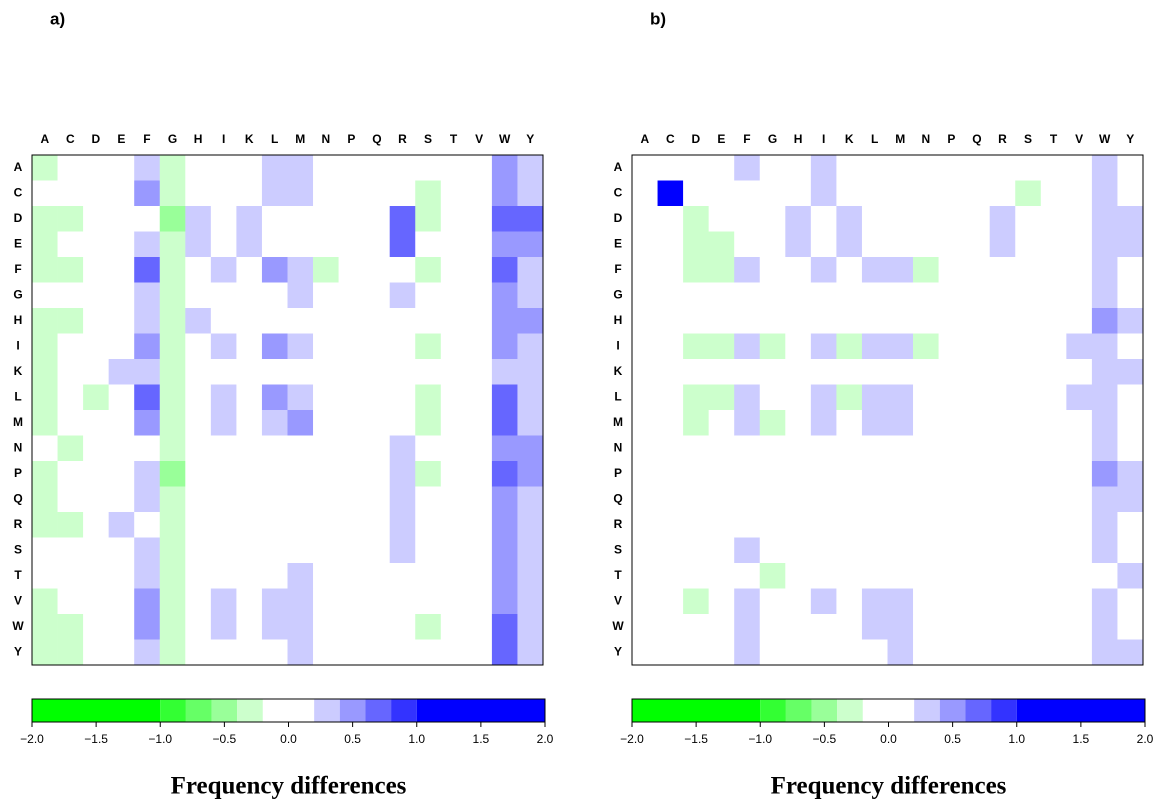  Describe the element at coordinates (618, 447) in the screenshot. I see `row-label: N` at that location.